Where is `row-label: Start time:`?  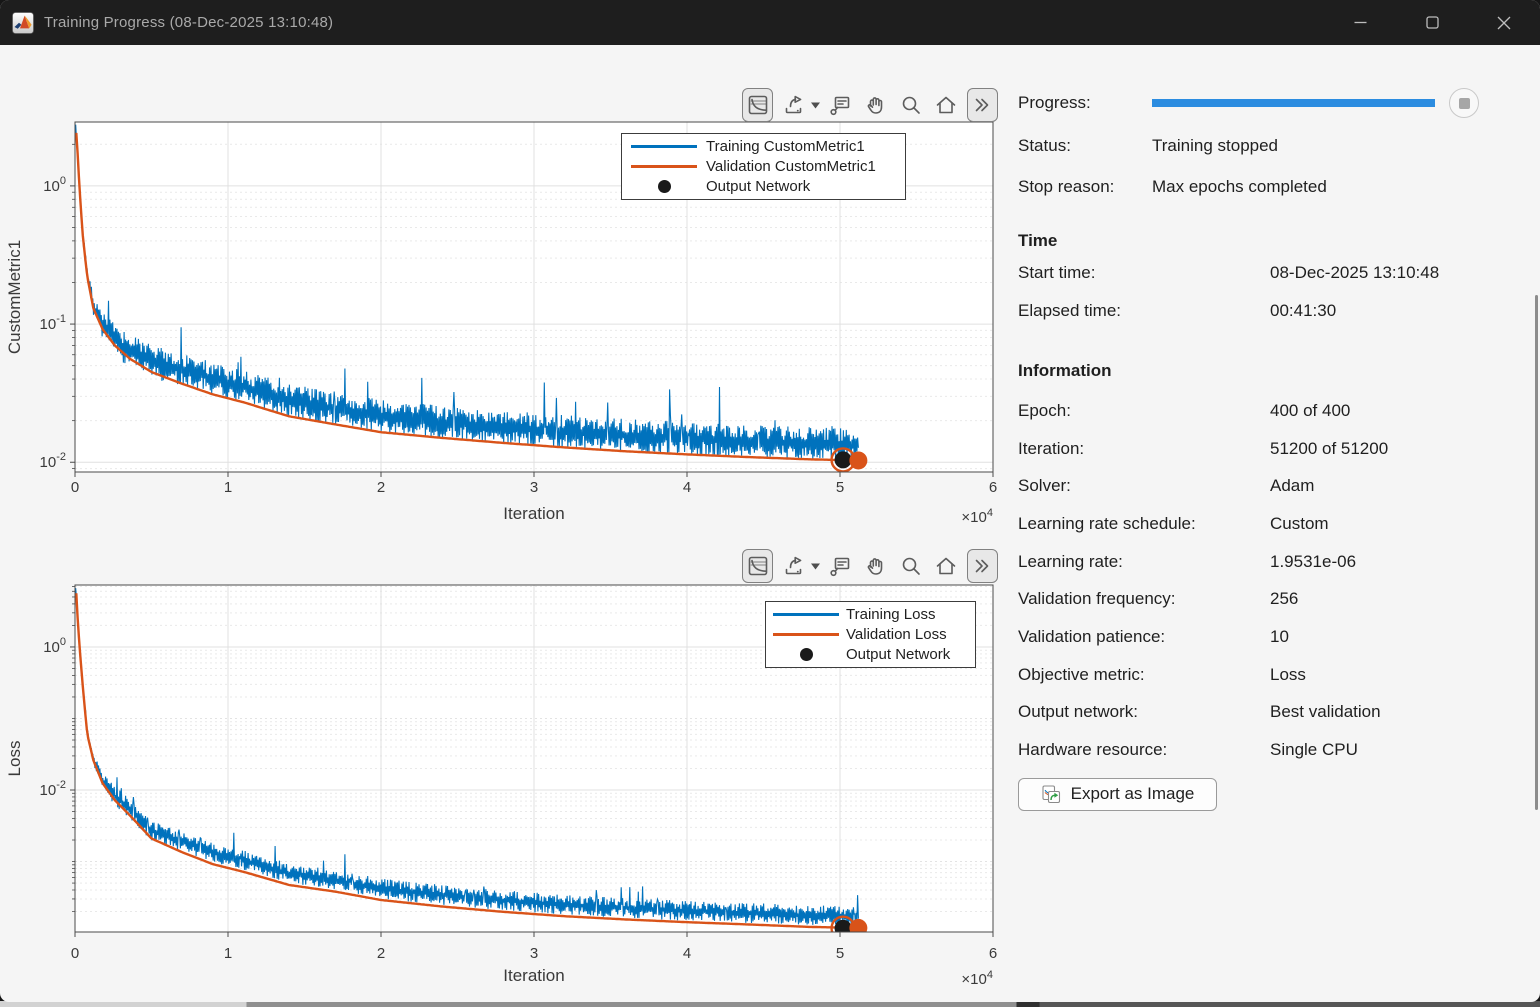 row-label: Start time: is located at coordinates (1057, 272).